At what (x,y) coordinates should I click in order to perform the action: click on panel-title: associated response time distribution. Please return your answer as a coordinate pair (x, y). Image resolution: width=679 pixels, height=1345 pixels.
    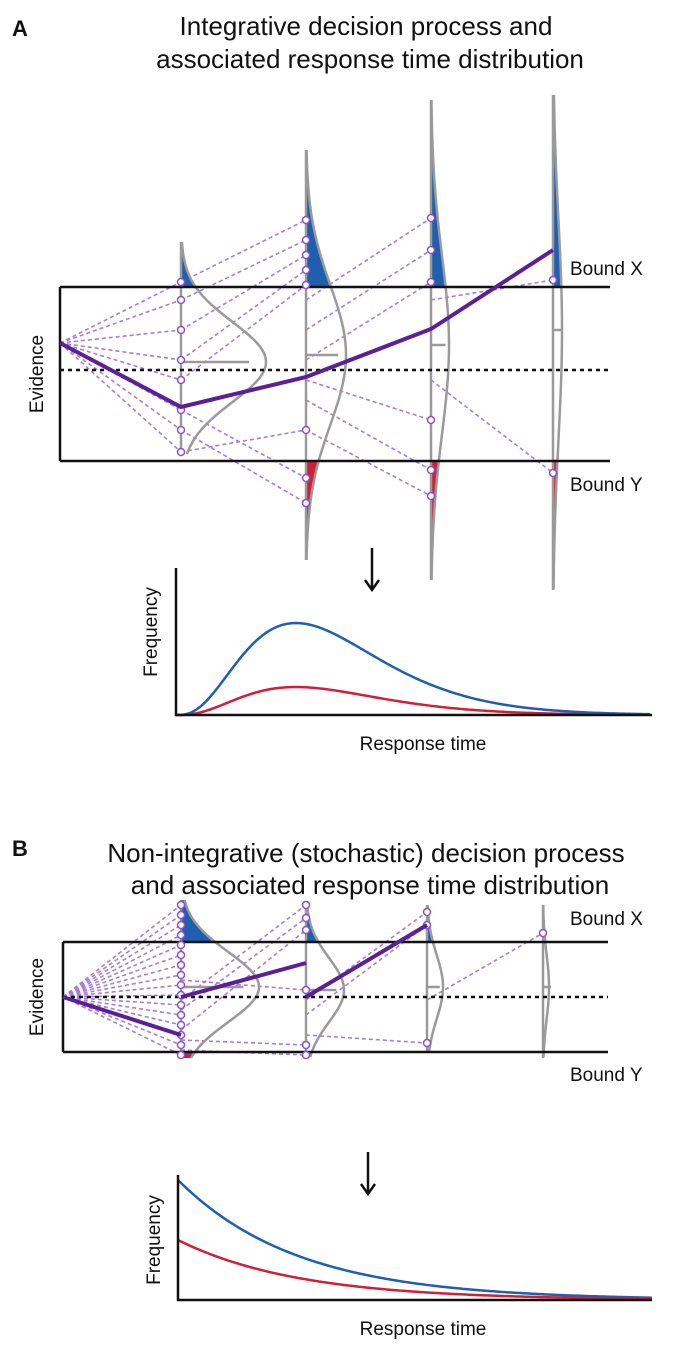
    Looking at the image, I should click on (370, 59).